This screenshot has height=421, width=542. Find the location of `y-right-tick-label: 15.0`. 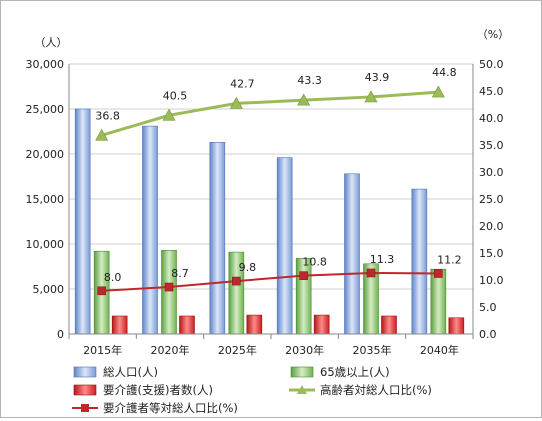

y-right-tick-label: 15.0 is located at coordinates (491, 253).